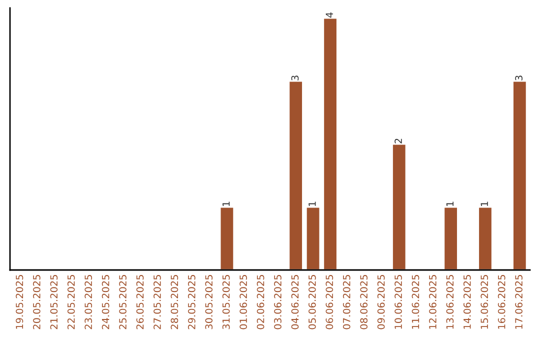 The width and height of the screenshot is (540, 340). I want to click on x-tick-label: 11.06.2025, so click(416, 302).